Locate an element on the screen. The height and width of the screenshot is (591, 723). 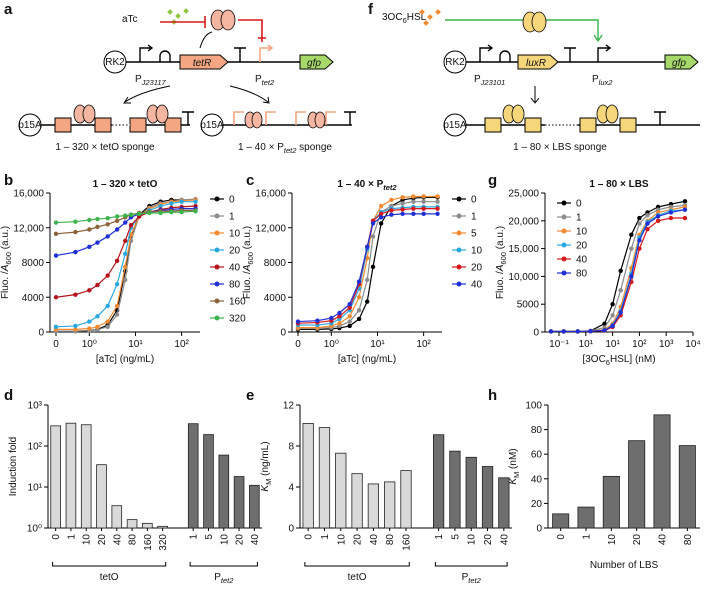
legend-label: 10 is located at coordinates (235, 234).